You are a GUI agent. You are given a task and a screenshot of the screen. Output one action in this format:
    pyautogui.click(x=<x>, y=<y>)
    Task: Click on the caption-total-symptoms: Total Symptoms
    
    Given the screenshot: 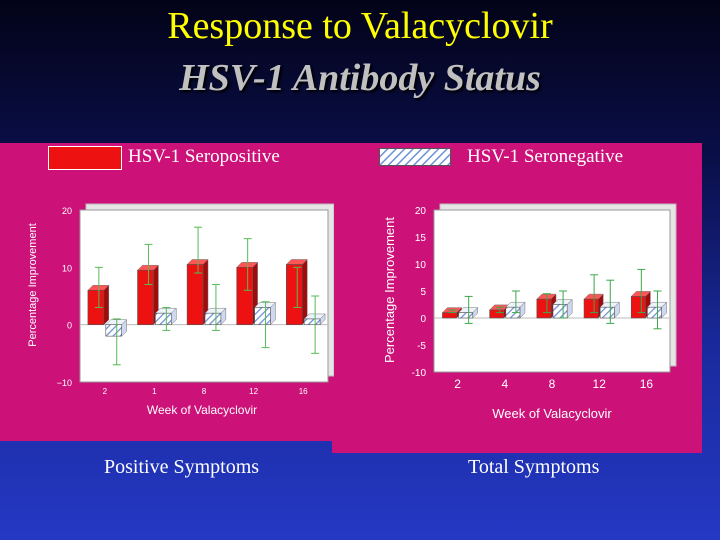 What is the action you would take?
    pyautogui.click(x=534, y=467)
    